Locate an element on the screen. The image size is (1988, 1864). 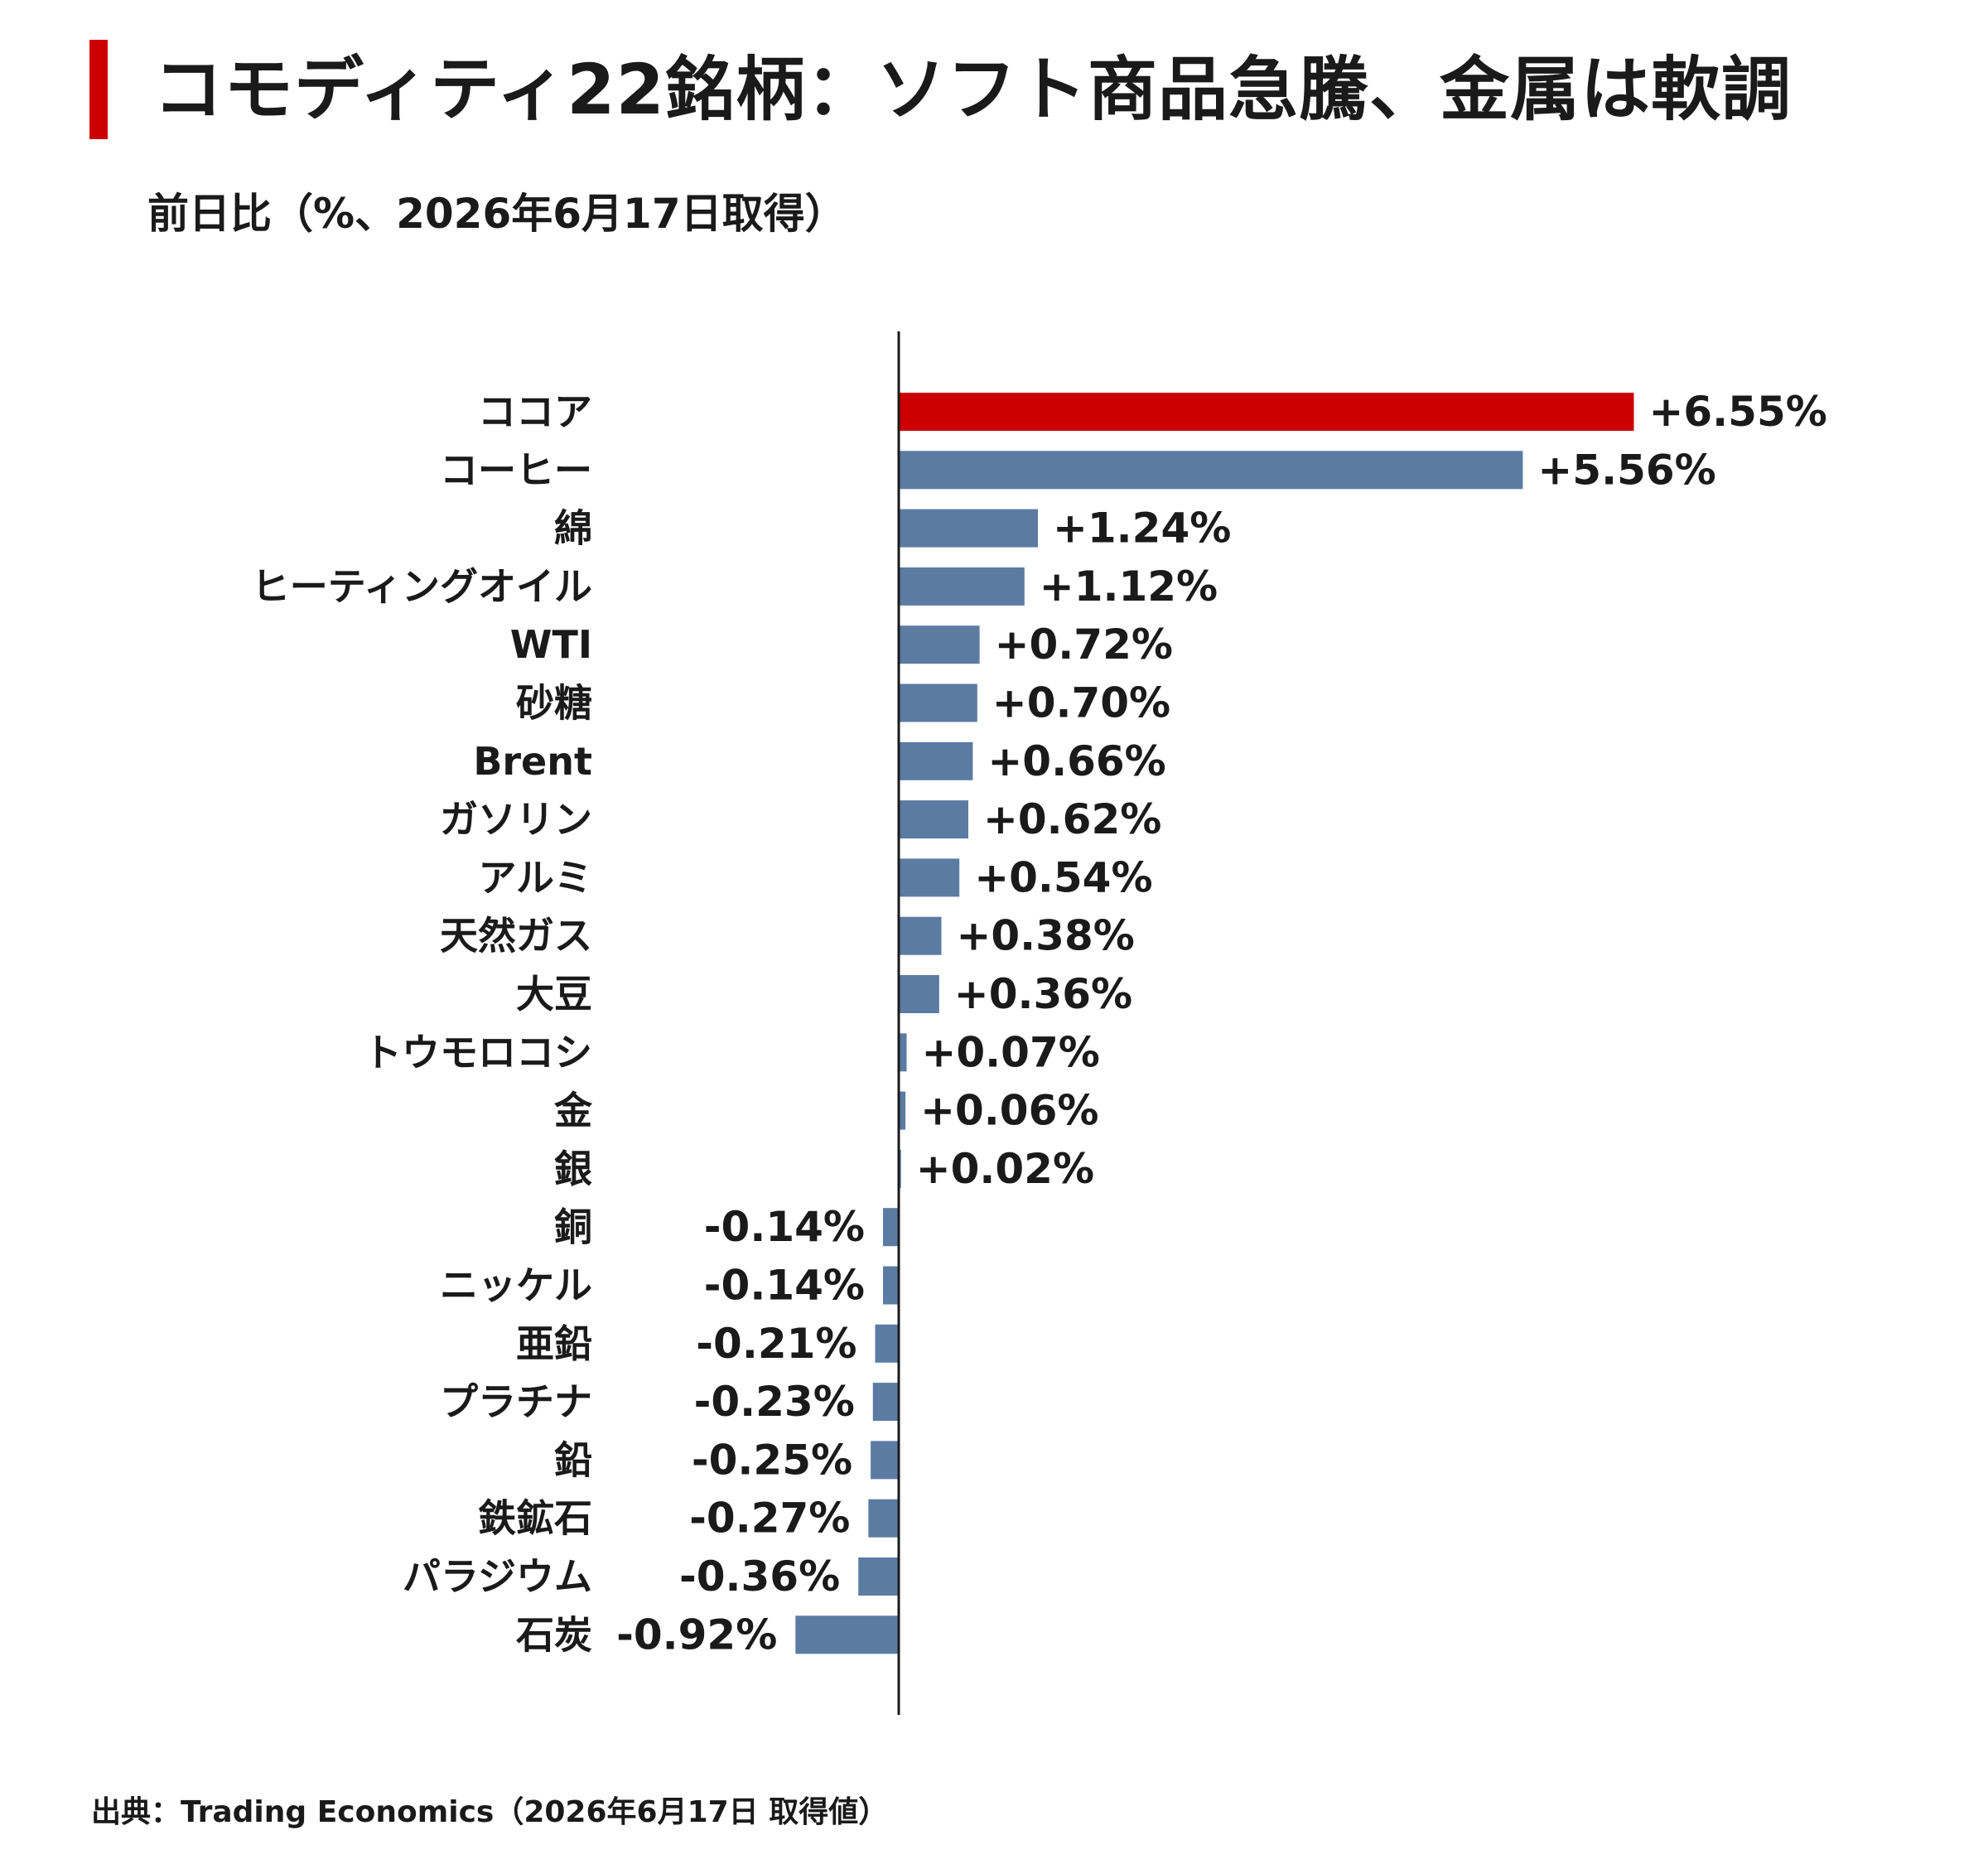
category-label-0: ココア is located at coordinates (535, 411).